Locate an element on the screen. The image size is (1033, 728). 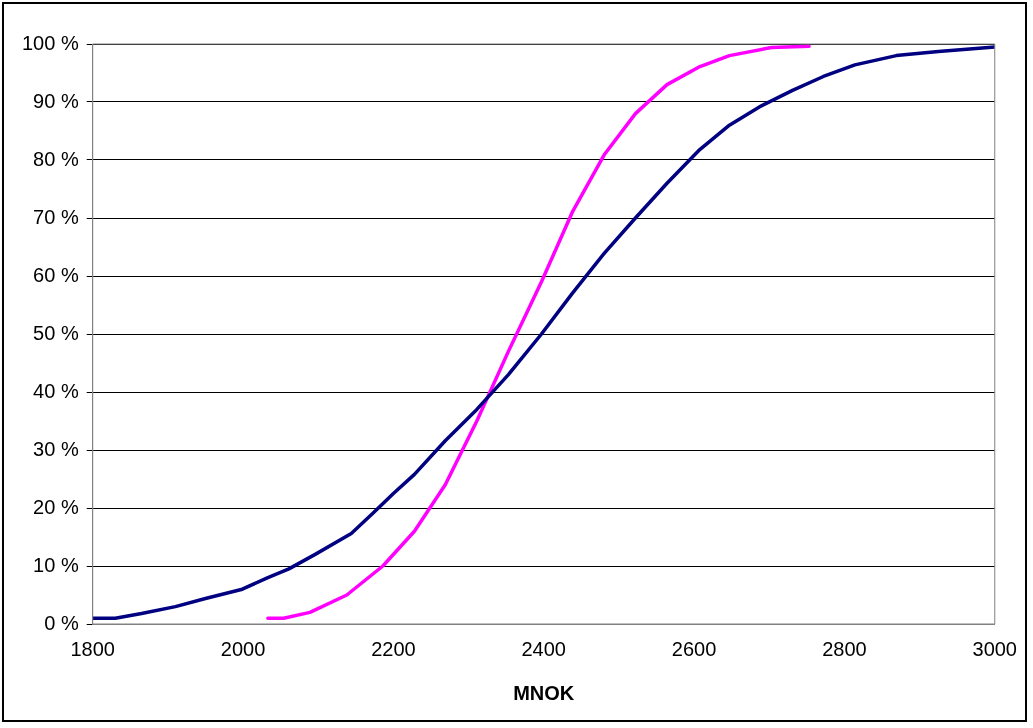
y-tick-label: 30 % is located at coordinates (56, 448).